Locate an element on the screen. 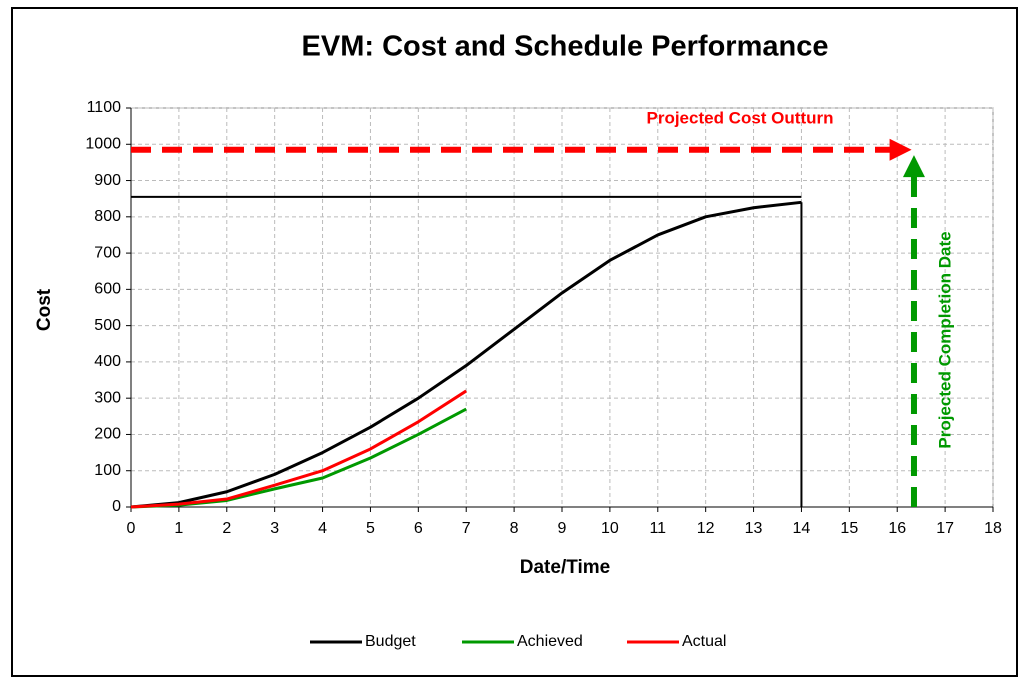 The image size is (1025, 677). y-tick-label: 1000 is located at coordinates (103, 143).